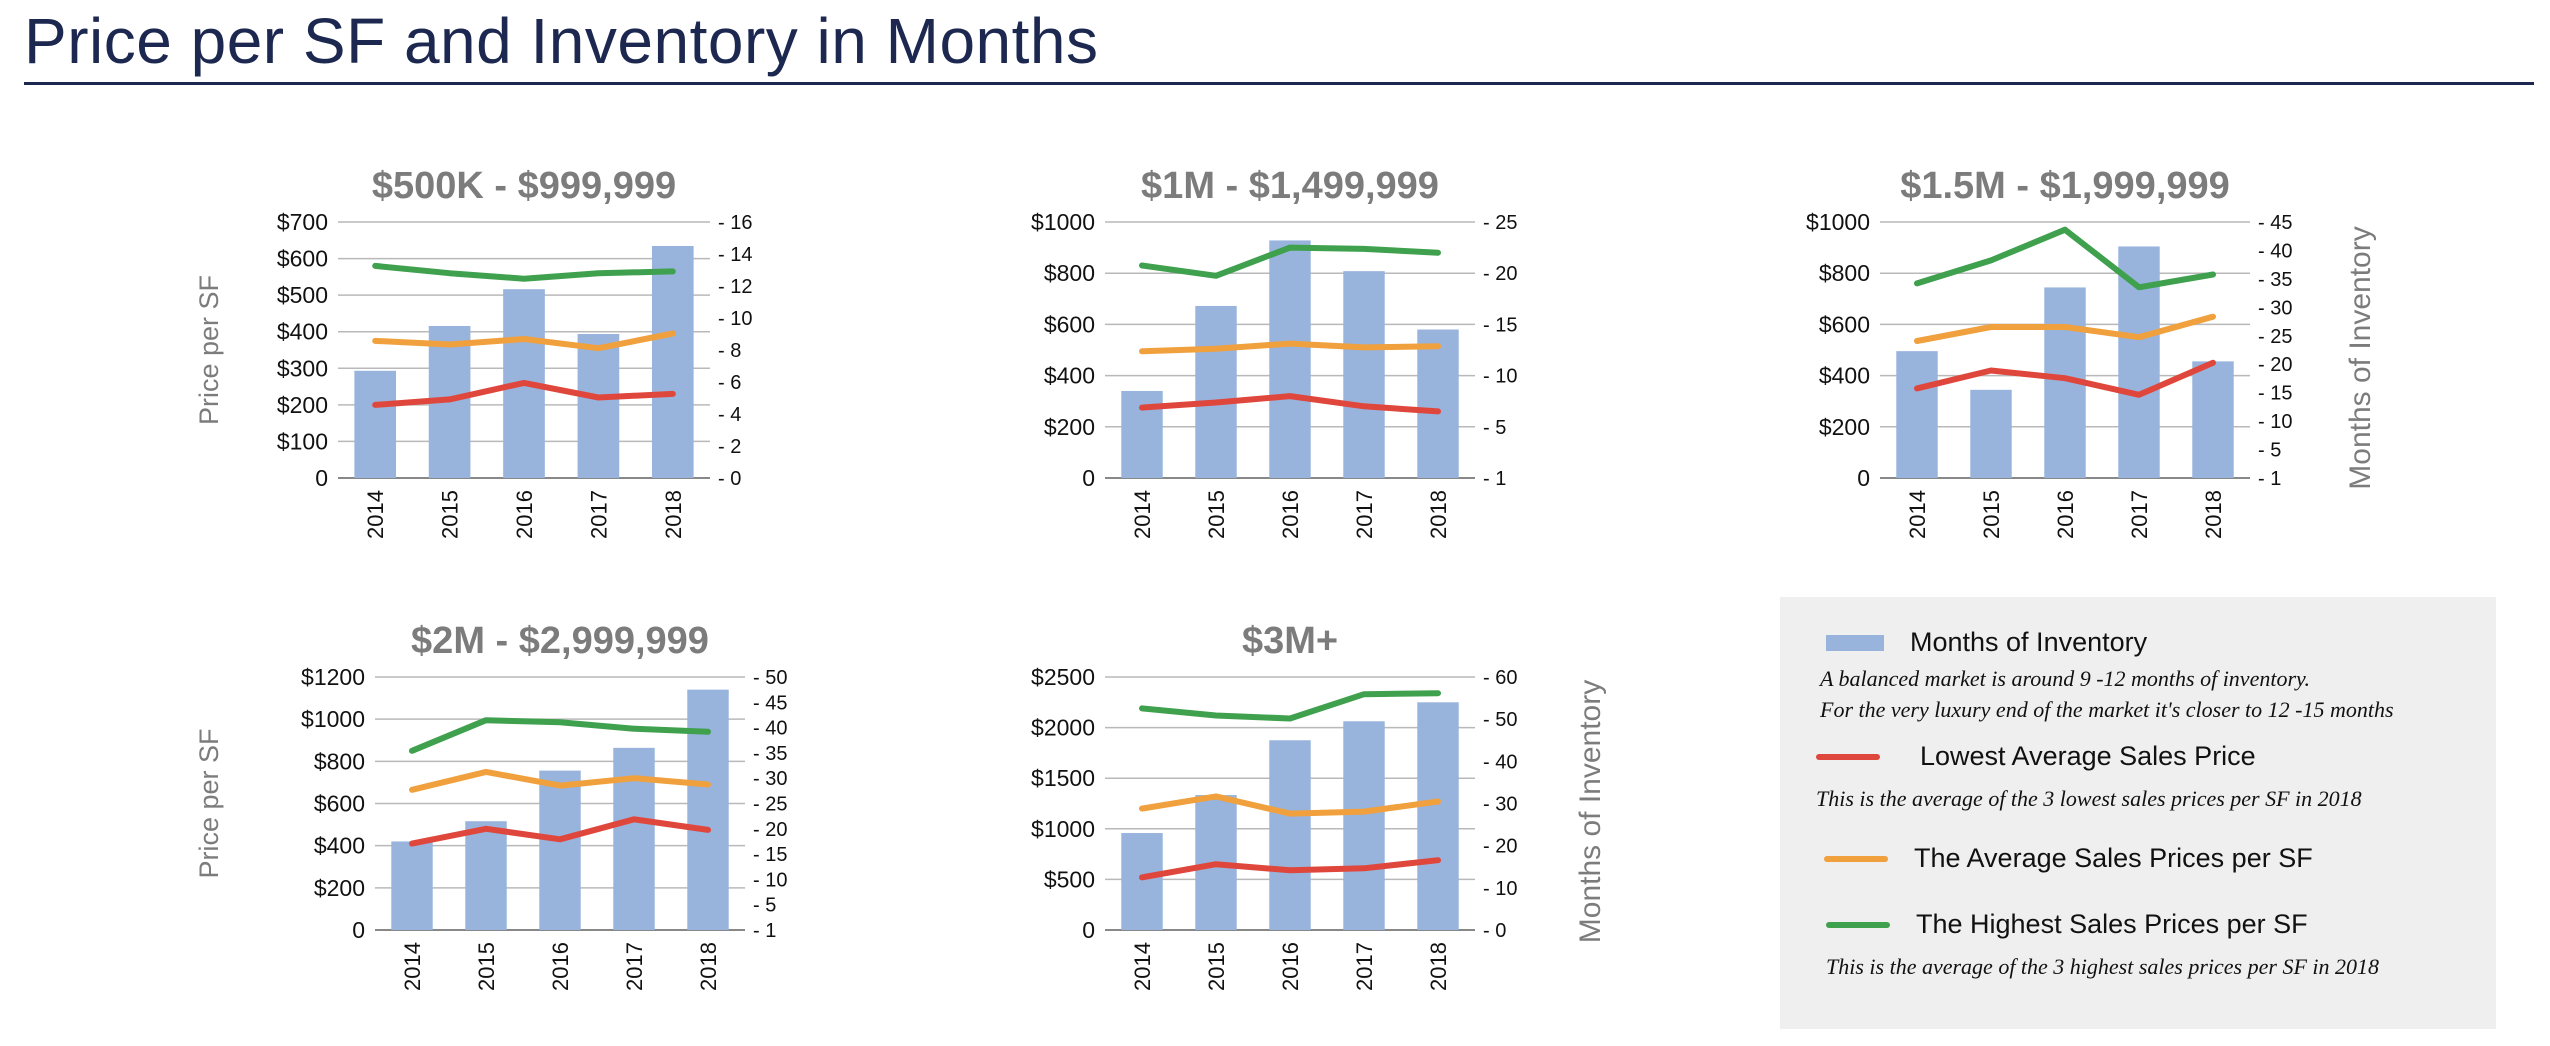 The width and height of the screenshot is (2550, 1046). What do you see at coordinates (1290, 641) in the screenshot?
I see `chart-title: $3M+` at bounding box center [1290, 641].